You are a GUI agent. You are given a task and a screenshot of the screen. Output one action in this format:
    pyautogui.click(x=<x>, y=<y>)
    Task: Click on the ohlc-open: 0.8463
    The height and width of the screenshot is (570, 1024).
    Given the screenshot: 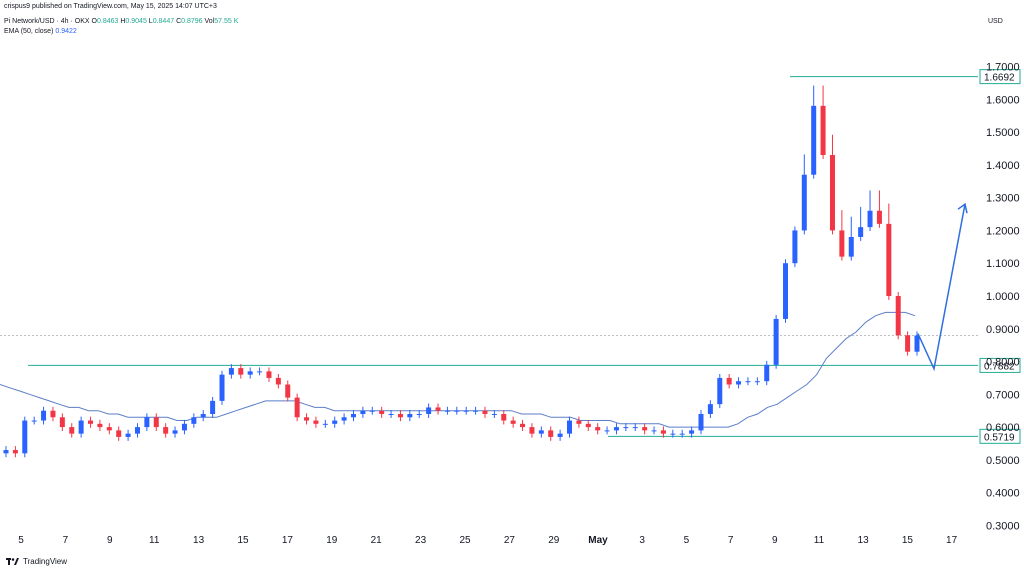 What is the action you would take?
    pyautogui.click(x=107, y=21)
    